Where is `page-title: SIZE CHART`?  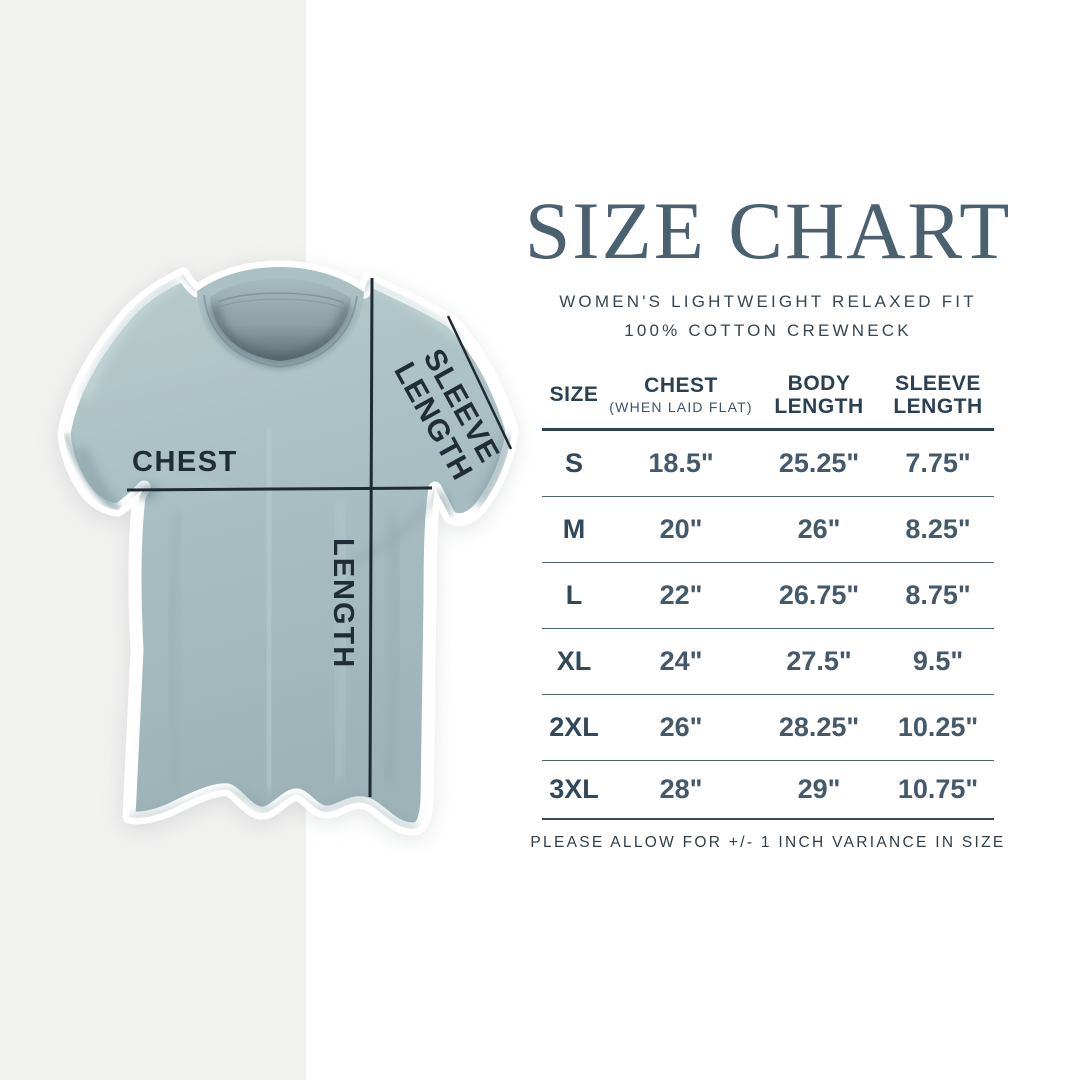 page-title: SIZE CHART is located at coordinates (768, 230).